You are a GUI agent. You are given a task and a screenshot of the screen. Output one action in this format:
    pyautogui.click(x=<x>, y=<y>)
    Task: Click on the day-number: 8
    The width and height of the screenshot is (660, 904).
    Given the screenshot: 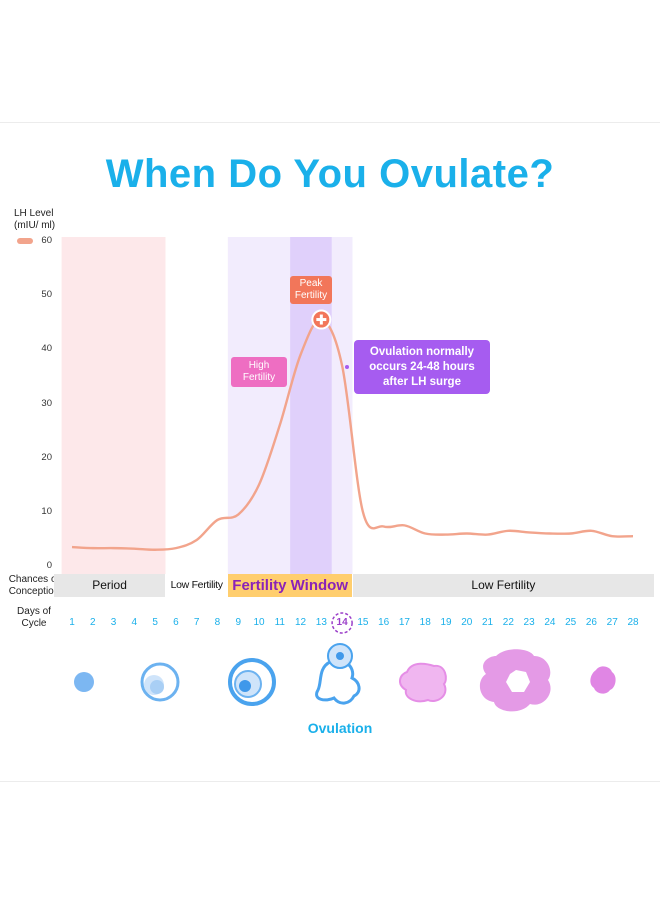 What is the action you would take?
    pyautogui.click(x=217, y=622)
    